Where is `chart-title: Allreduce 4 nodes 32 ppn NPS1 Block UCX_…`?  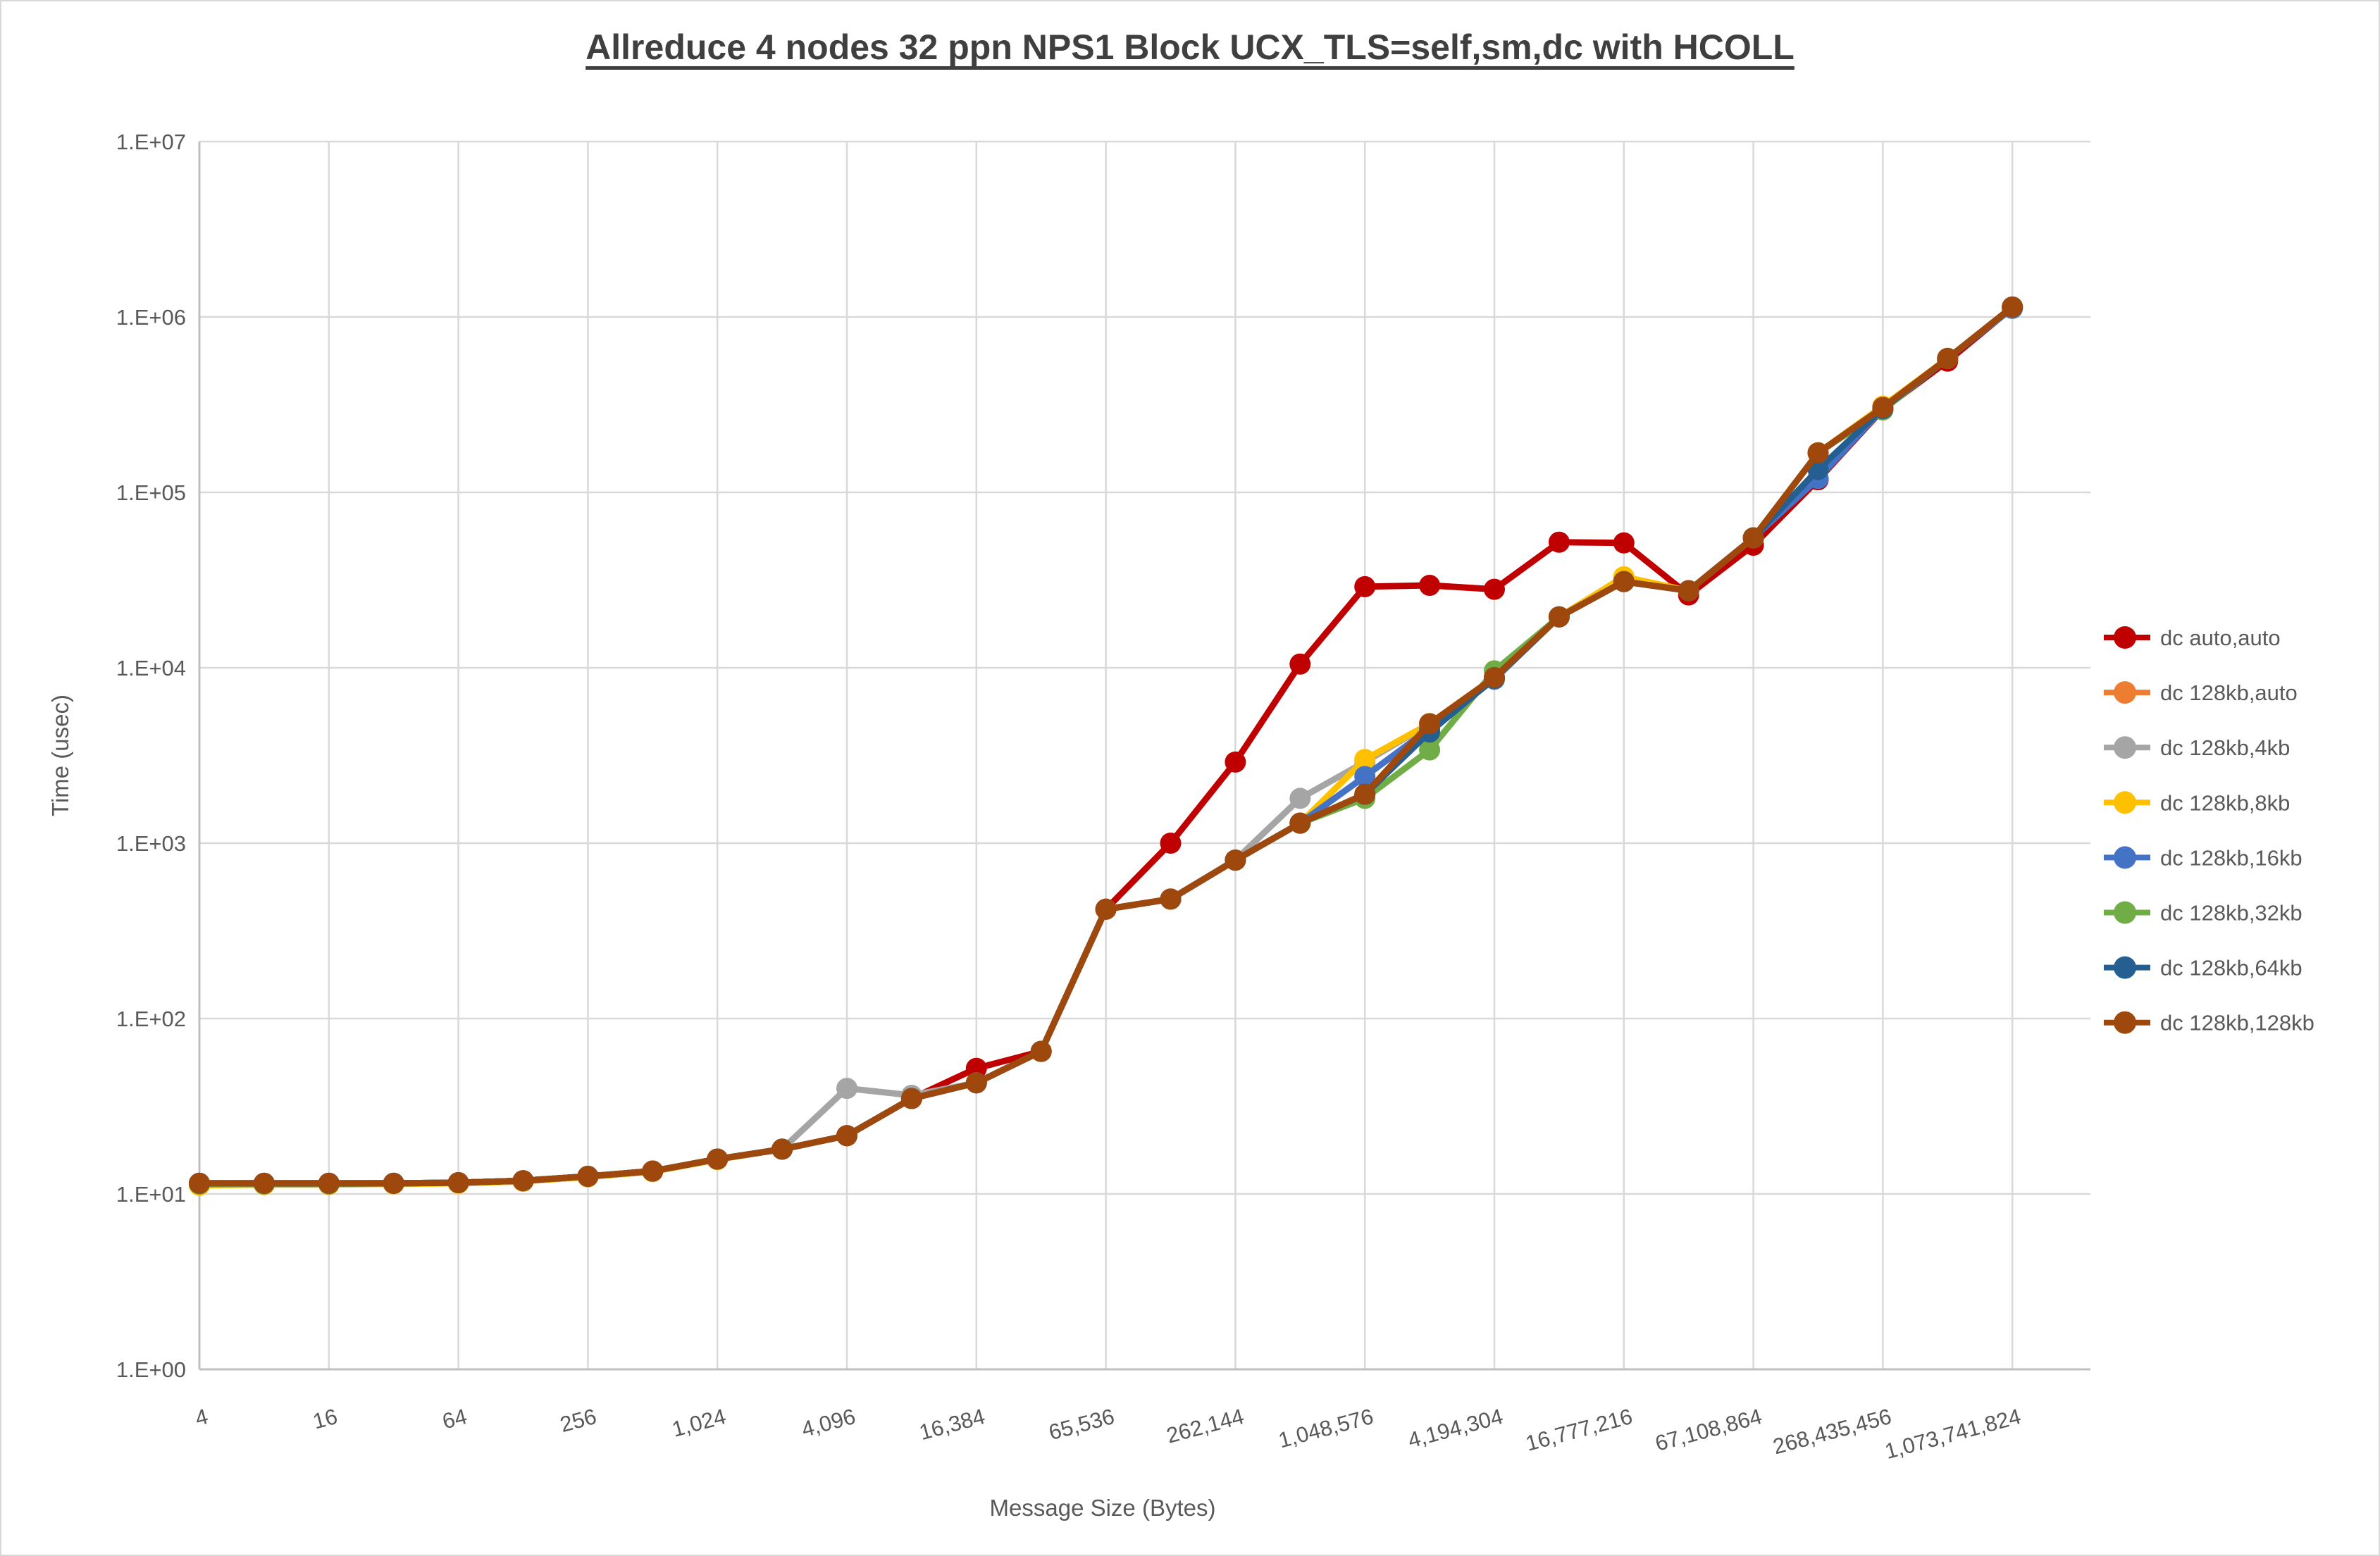 chart-title: Allreduce 4 nodes 32 ppn NPS1 Block UCX_… is located at coordinates (1190, 47).